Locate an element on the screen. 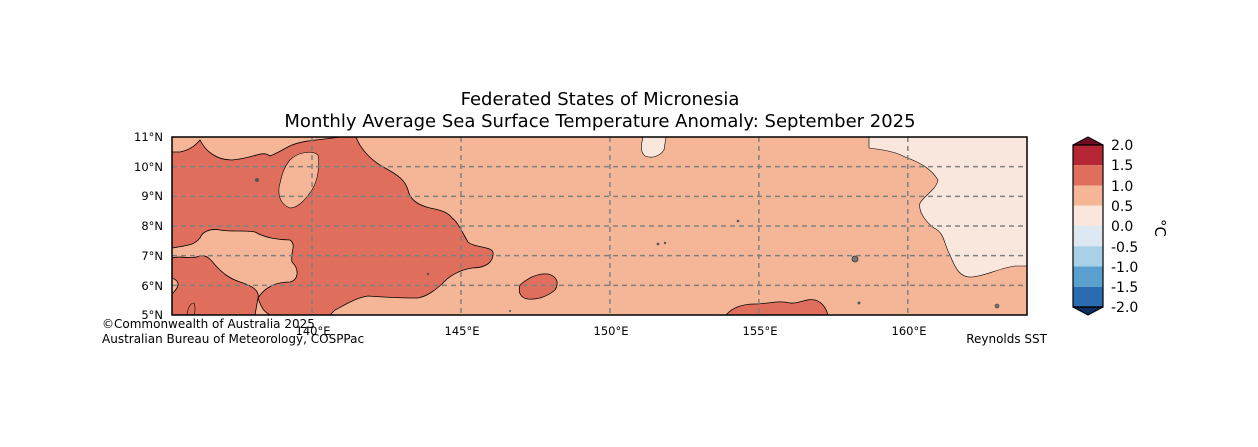 This screenshot has width=1258, height=447. map-title-line1: Federated States of Micronesia is located at coordinates (600, 99).